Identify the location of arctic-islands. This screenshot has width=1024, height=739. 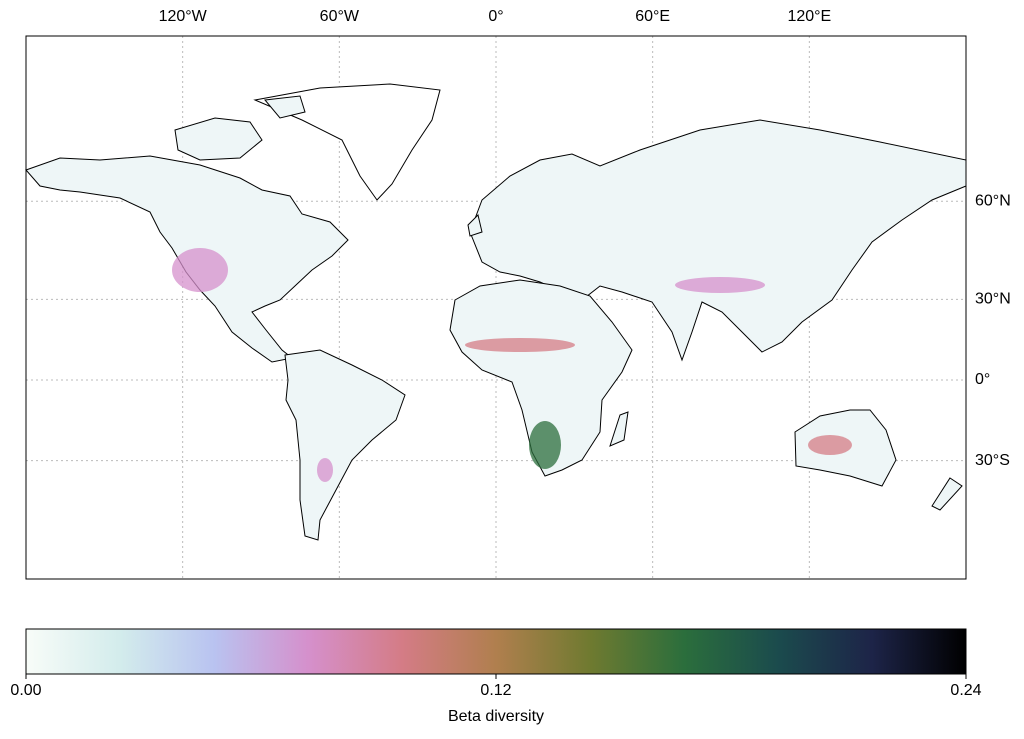
(240, 128).